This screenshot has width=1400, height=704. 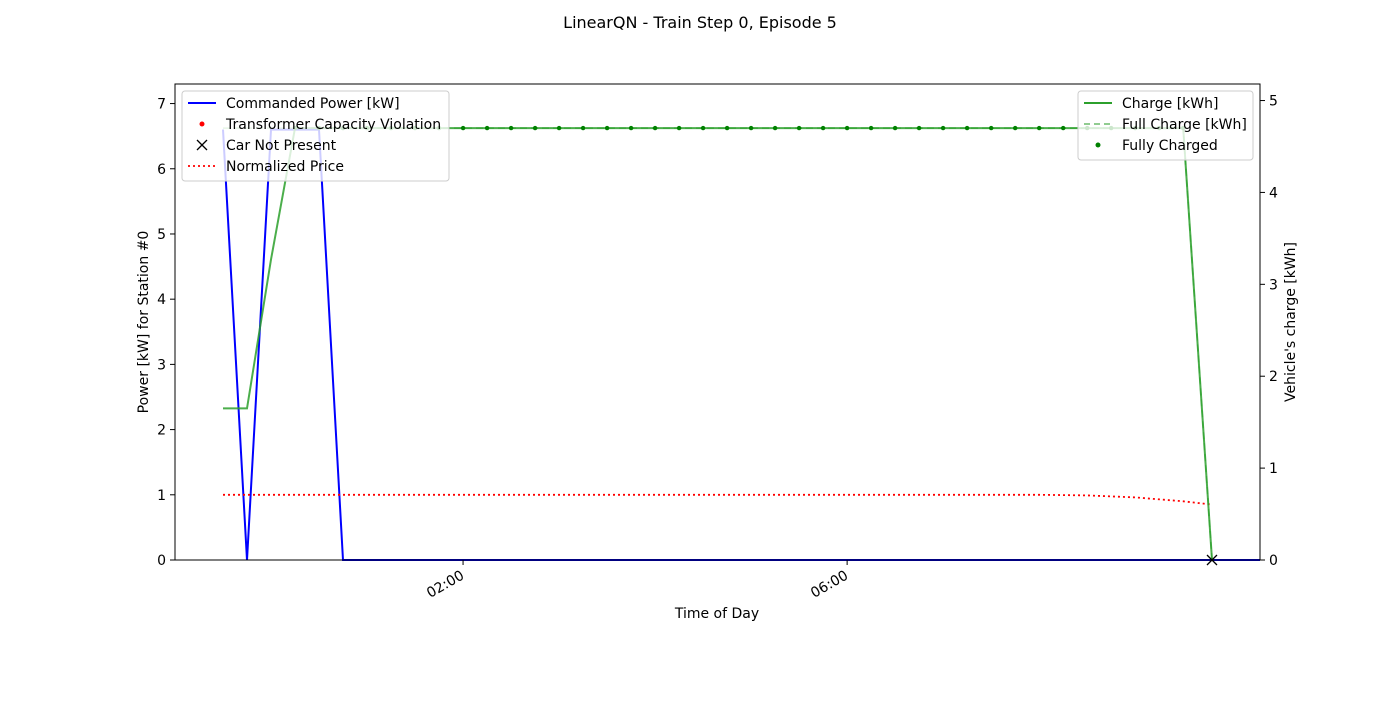 What do you see at coordinates (1273, 561) in the screenshot?
I see `y-right-tick-label: 0` at bounding box center [1273, 561].